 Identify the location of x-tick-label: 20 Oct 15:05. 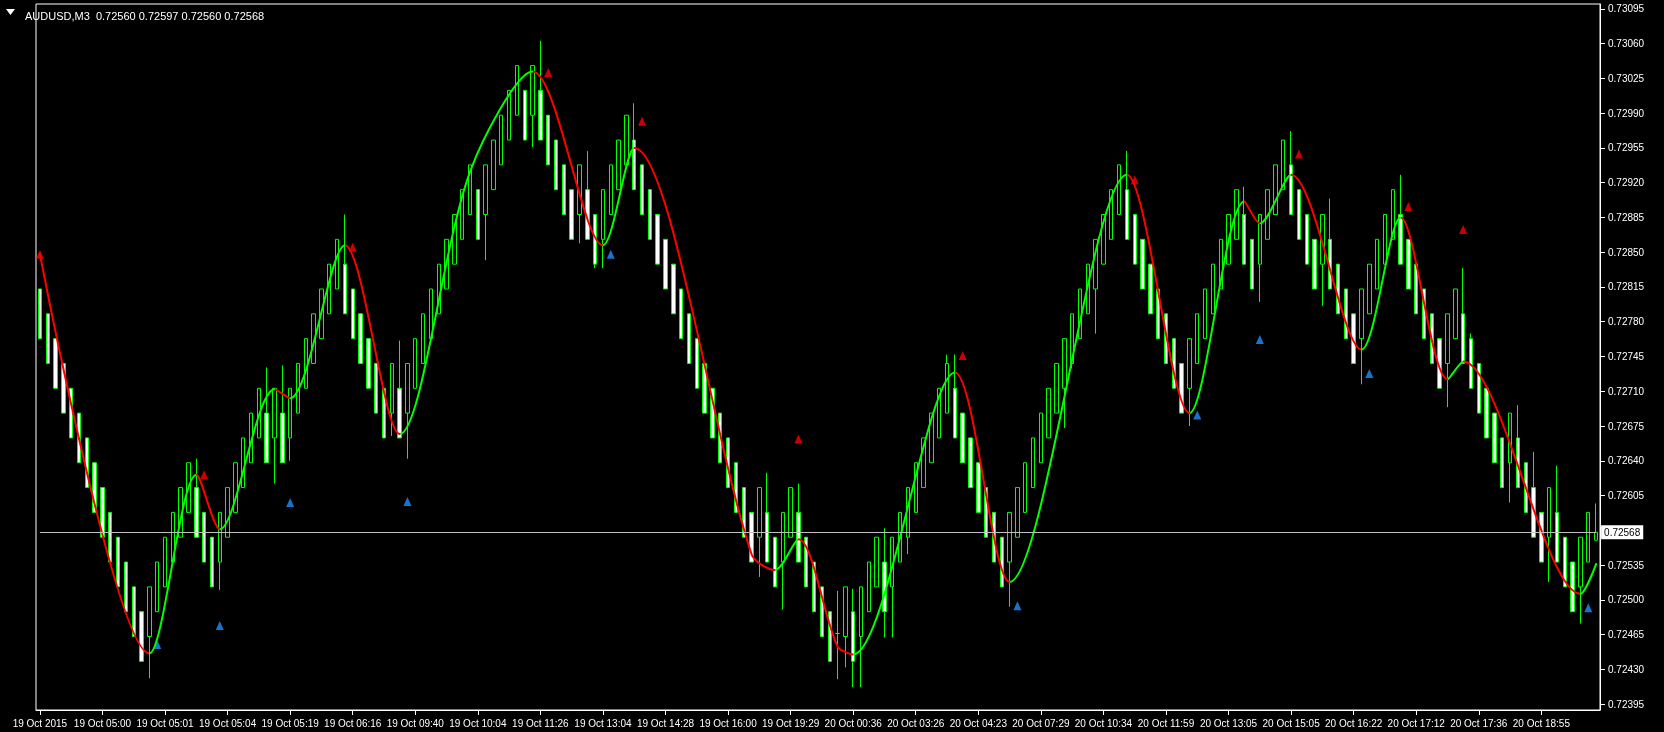
(1291, 723).